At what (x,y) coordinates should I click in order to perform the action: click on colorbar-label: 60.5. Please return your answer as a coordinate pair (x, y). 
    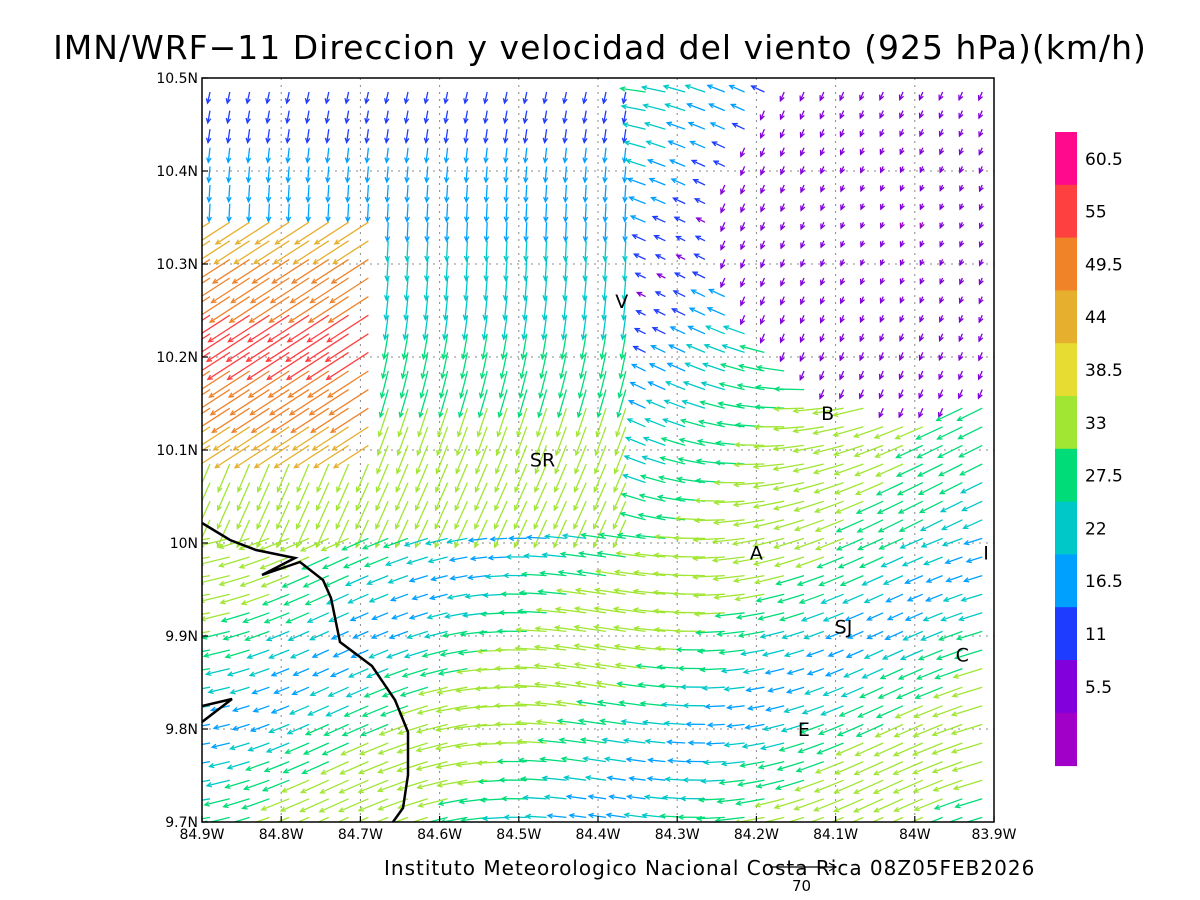
    Looking at the image, I should click on (1104, 160).